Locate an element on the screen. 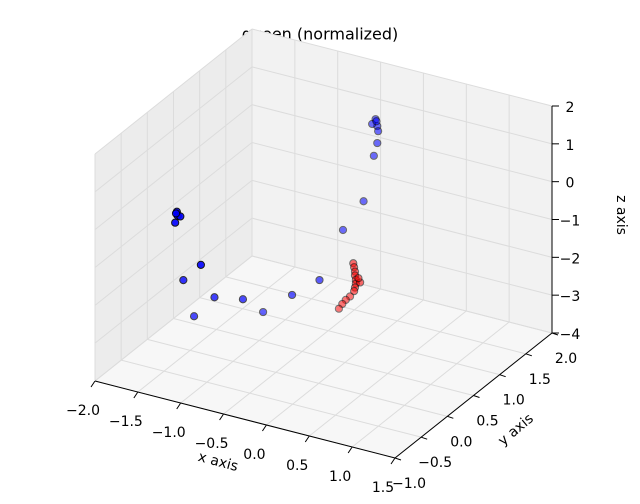  z-tick-label: 1 is located at coordinates (570, 146).